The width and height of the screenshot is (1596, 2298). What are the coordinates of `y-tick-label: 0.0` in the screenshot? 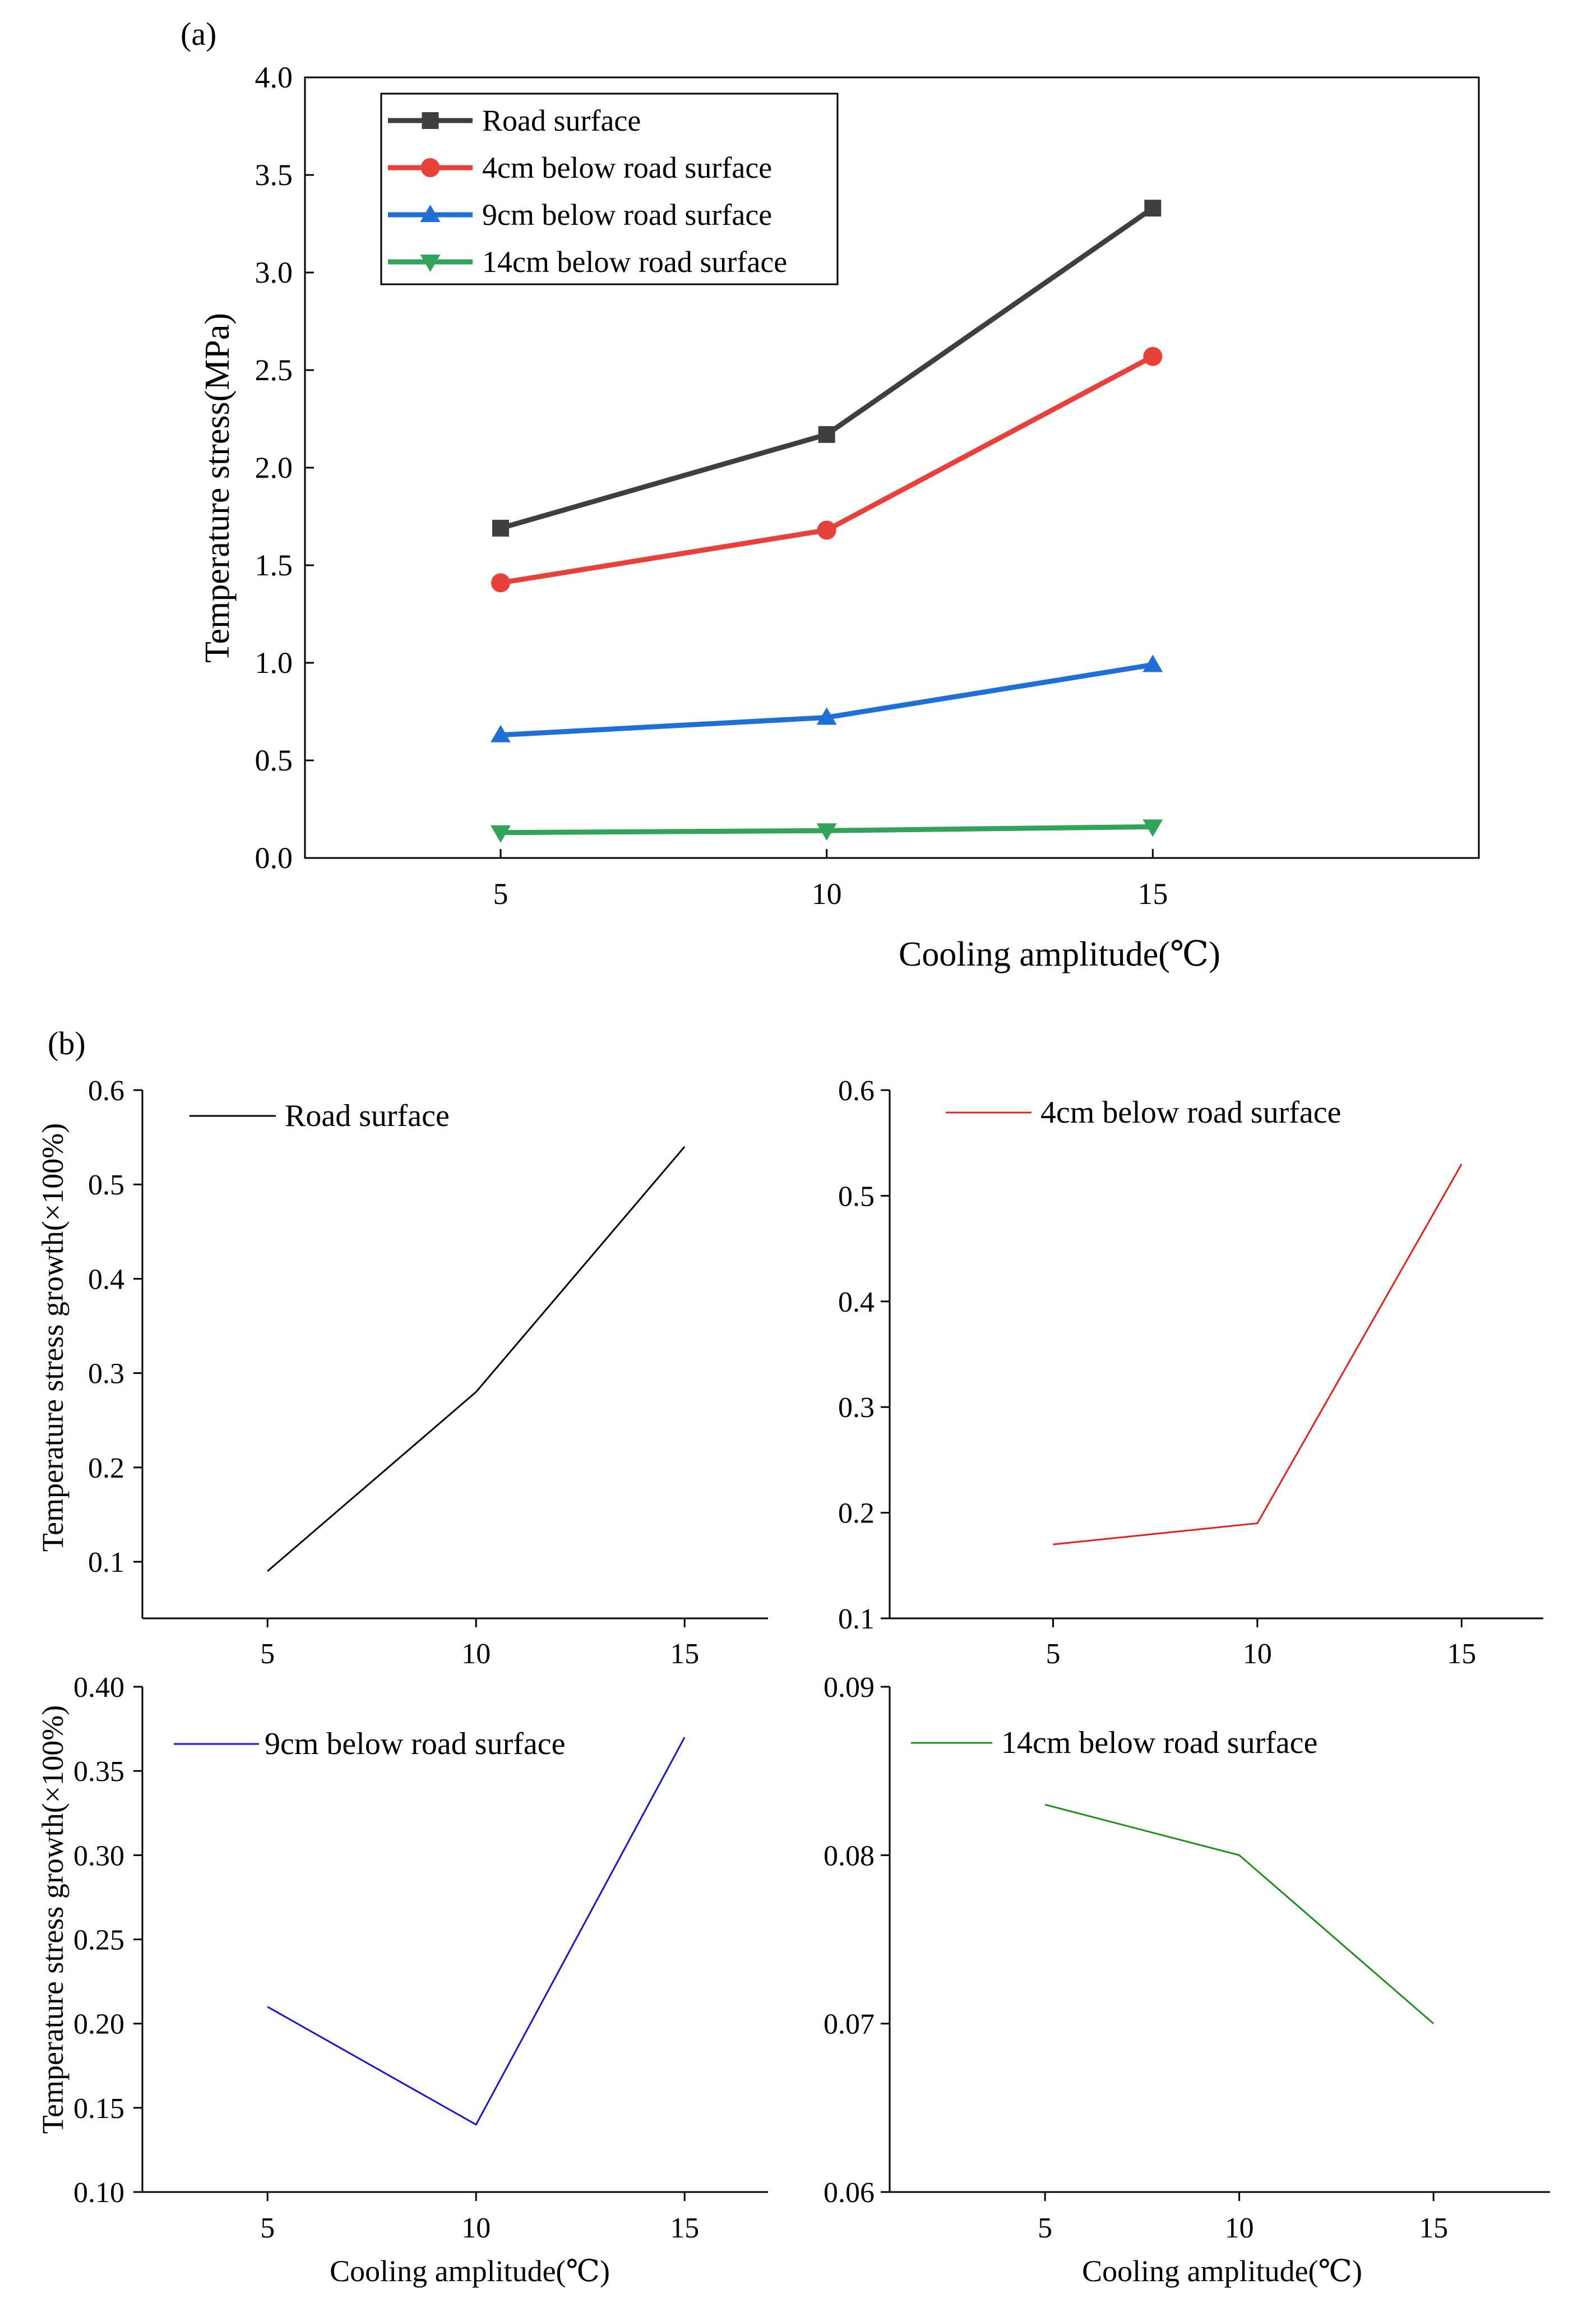 It's located at (274, 858).